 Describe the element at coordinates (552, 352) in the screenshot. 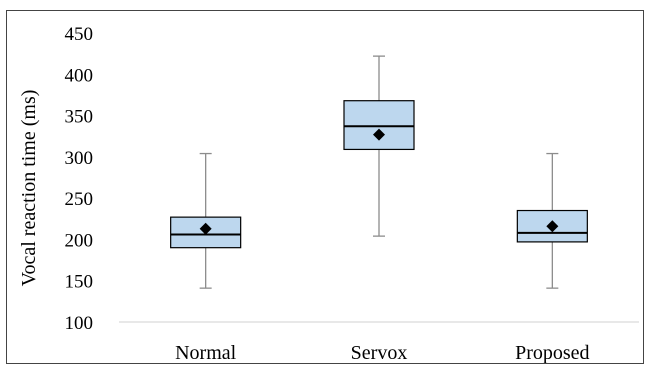

I see `category-label: Proposed` at that location.